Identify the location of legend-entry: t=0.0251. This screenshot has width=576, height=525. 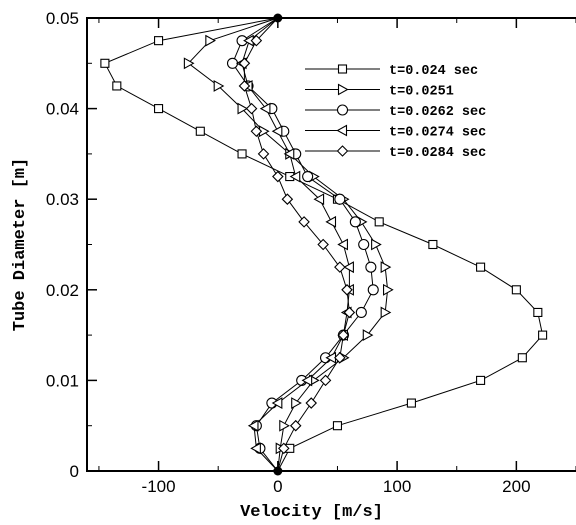
(379, 91).